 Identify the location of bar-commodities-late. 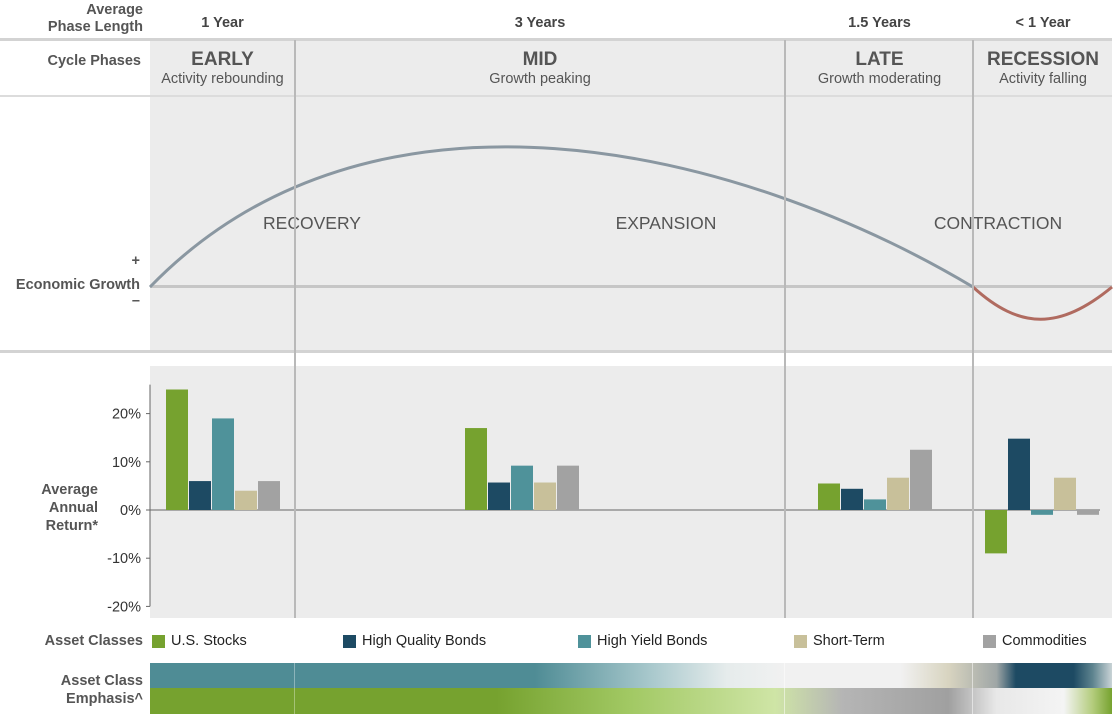
(921, 479).